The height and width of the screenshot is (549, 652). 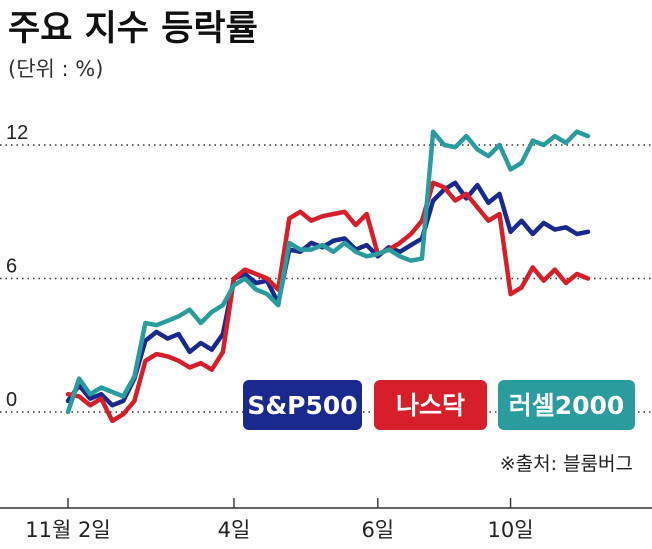 I want to click on source-note: ※출처: 블룸버그, so click(x=566, y=464).